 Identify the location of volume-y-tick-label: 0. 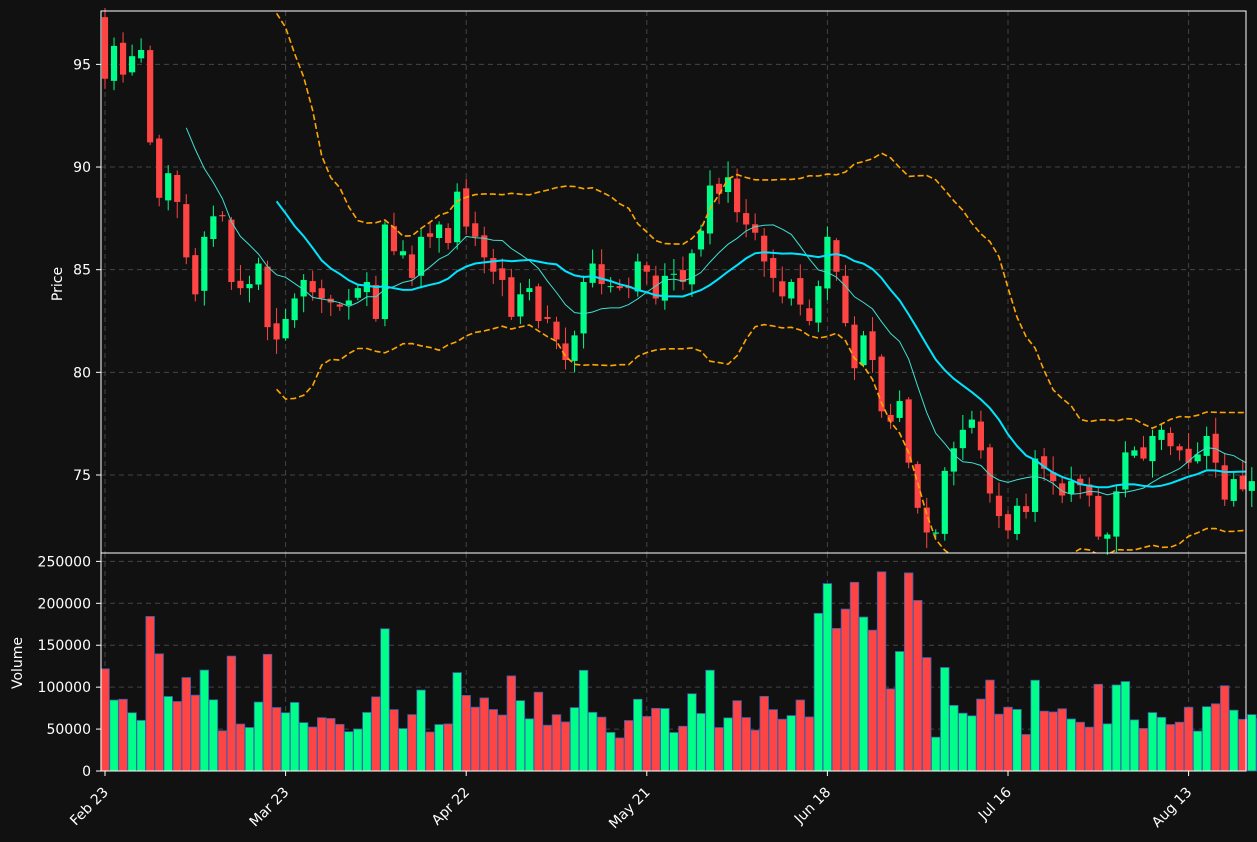
(86, 772).